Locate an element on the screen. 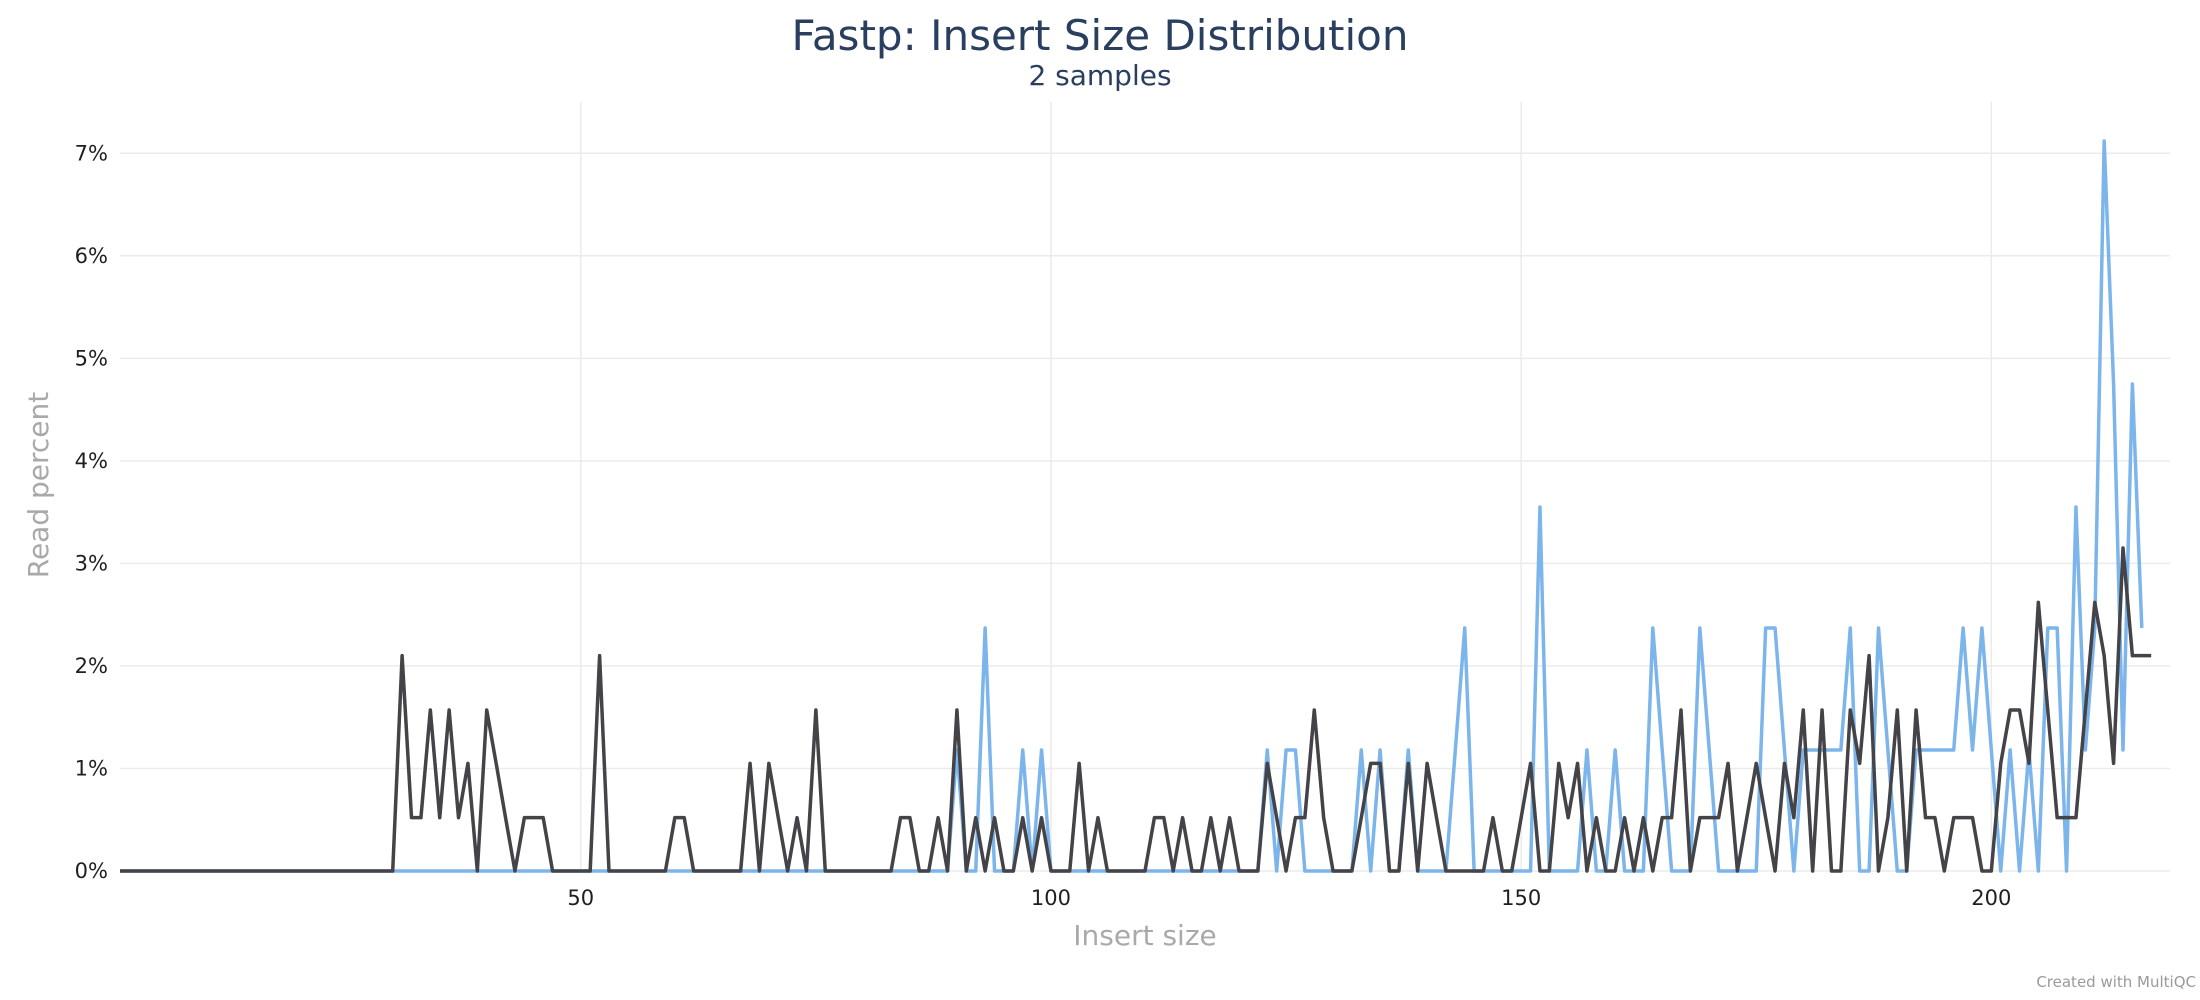 The image size is (2200, 1000). y-tick-label: 3% is located at coordinates (91, 563).